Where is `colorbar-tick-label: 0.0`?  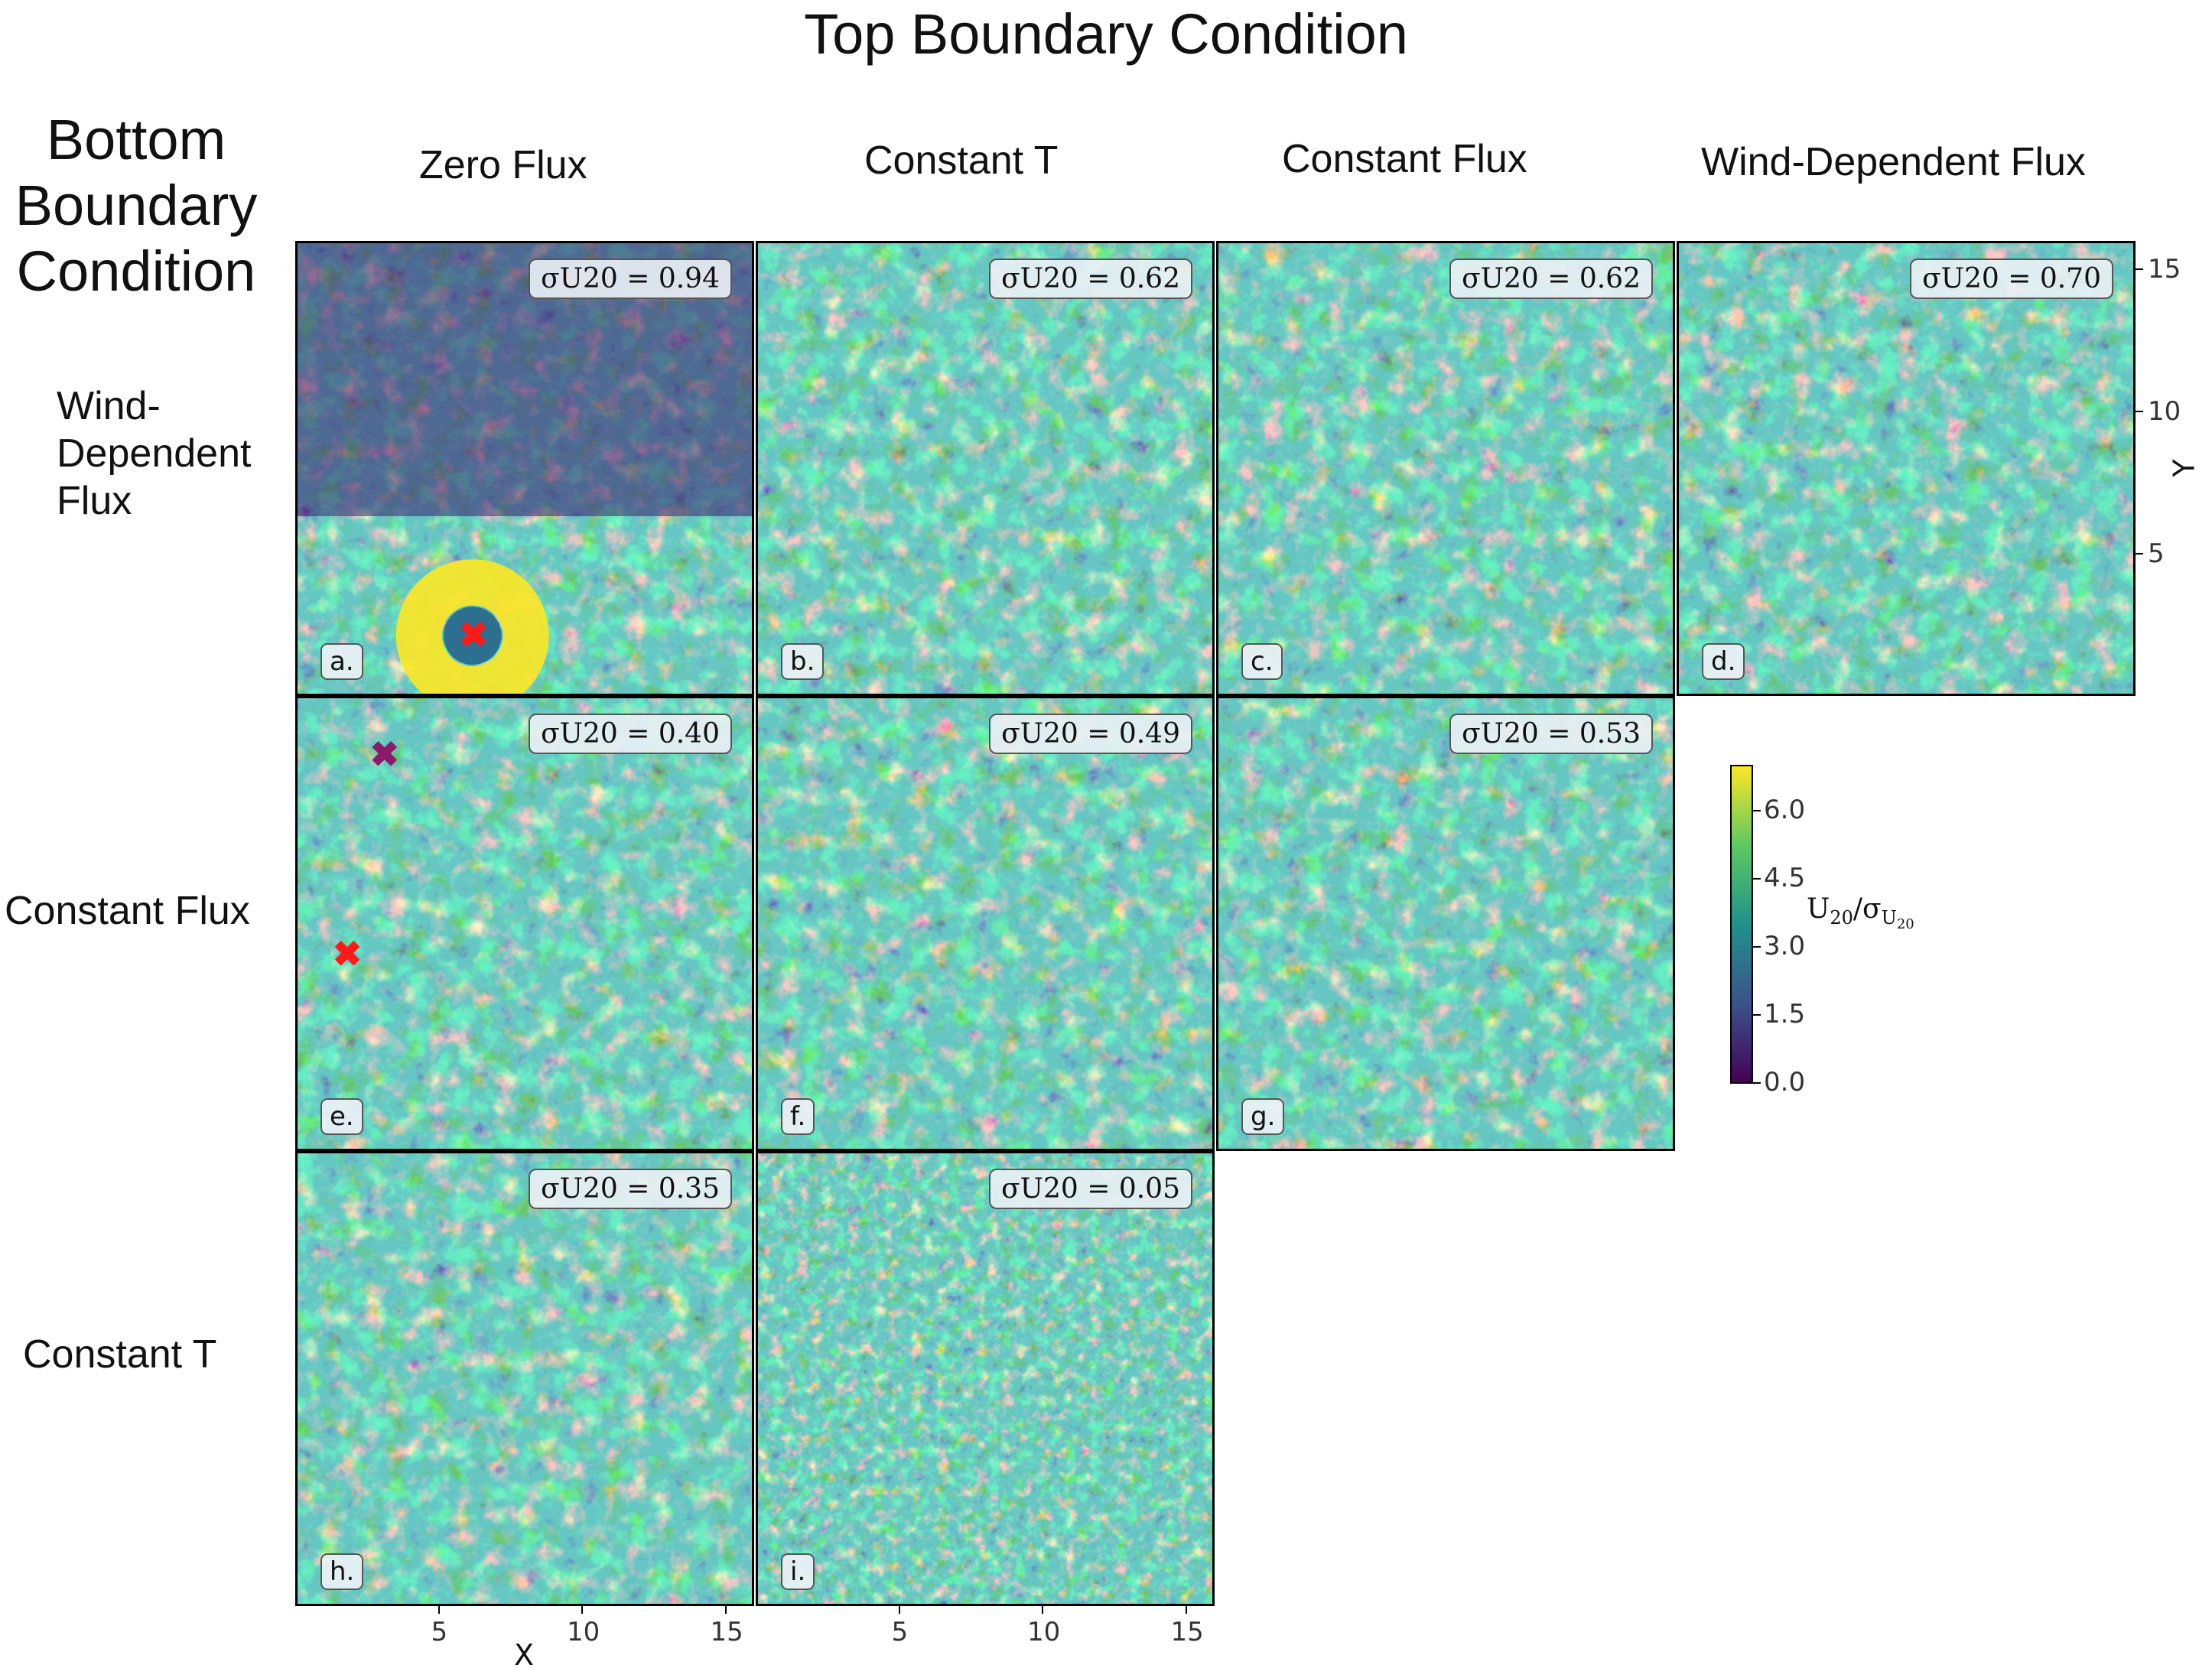 colorbar-tick-label: 0.0 is located at coordinates (1785, 1082).